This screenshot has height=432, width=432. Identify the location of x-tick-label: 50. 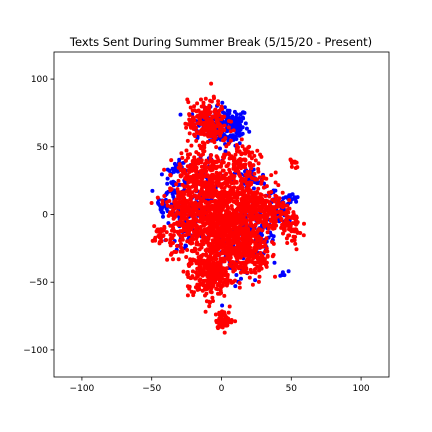
(292, 389).